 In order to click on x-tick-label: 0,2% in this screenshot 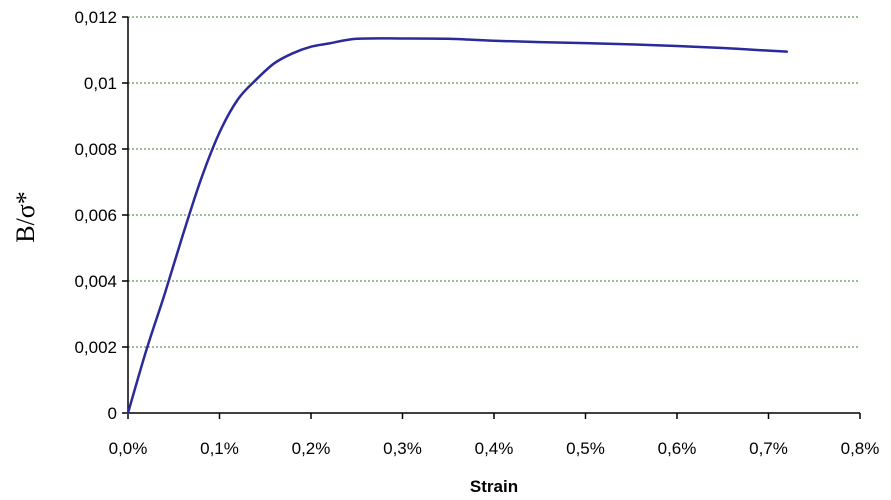, I will do `click(311, 448)`.